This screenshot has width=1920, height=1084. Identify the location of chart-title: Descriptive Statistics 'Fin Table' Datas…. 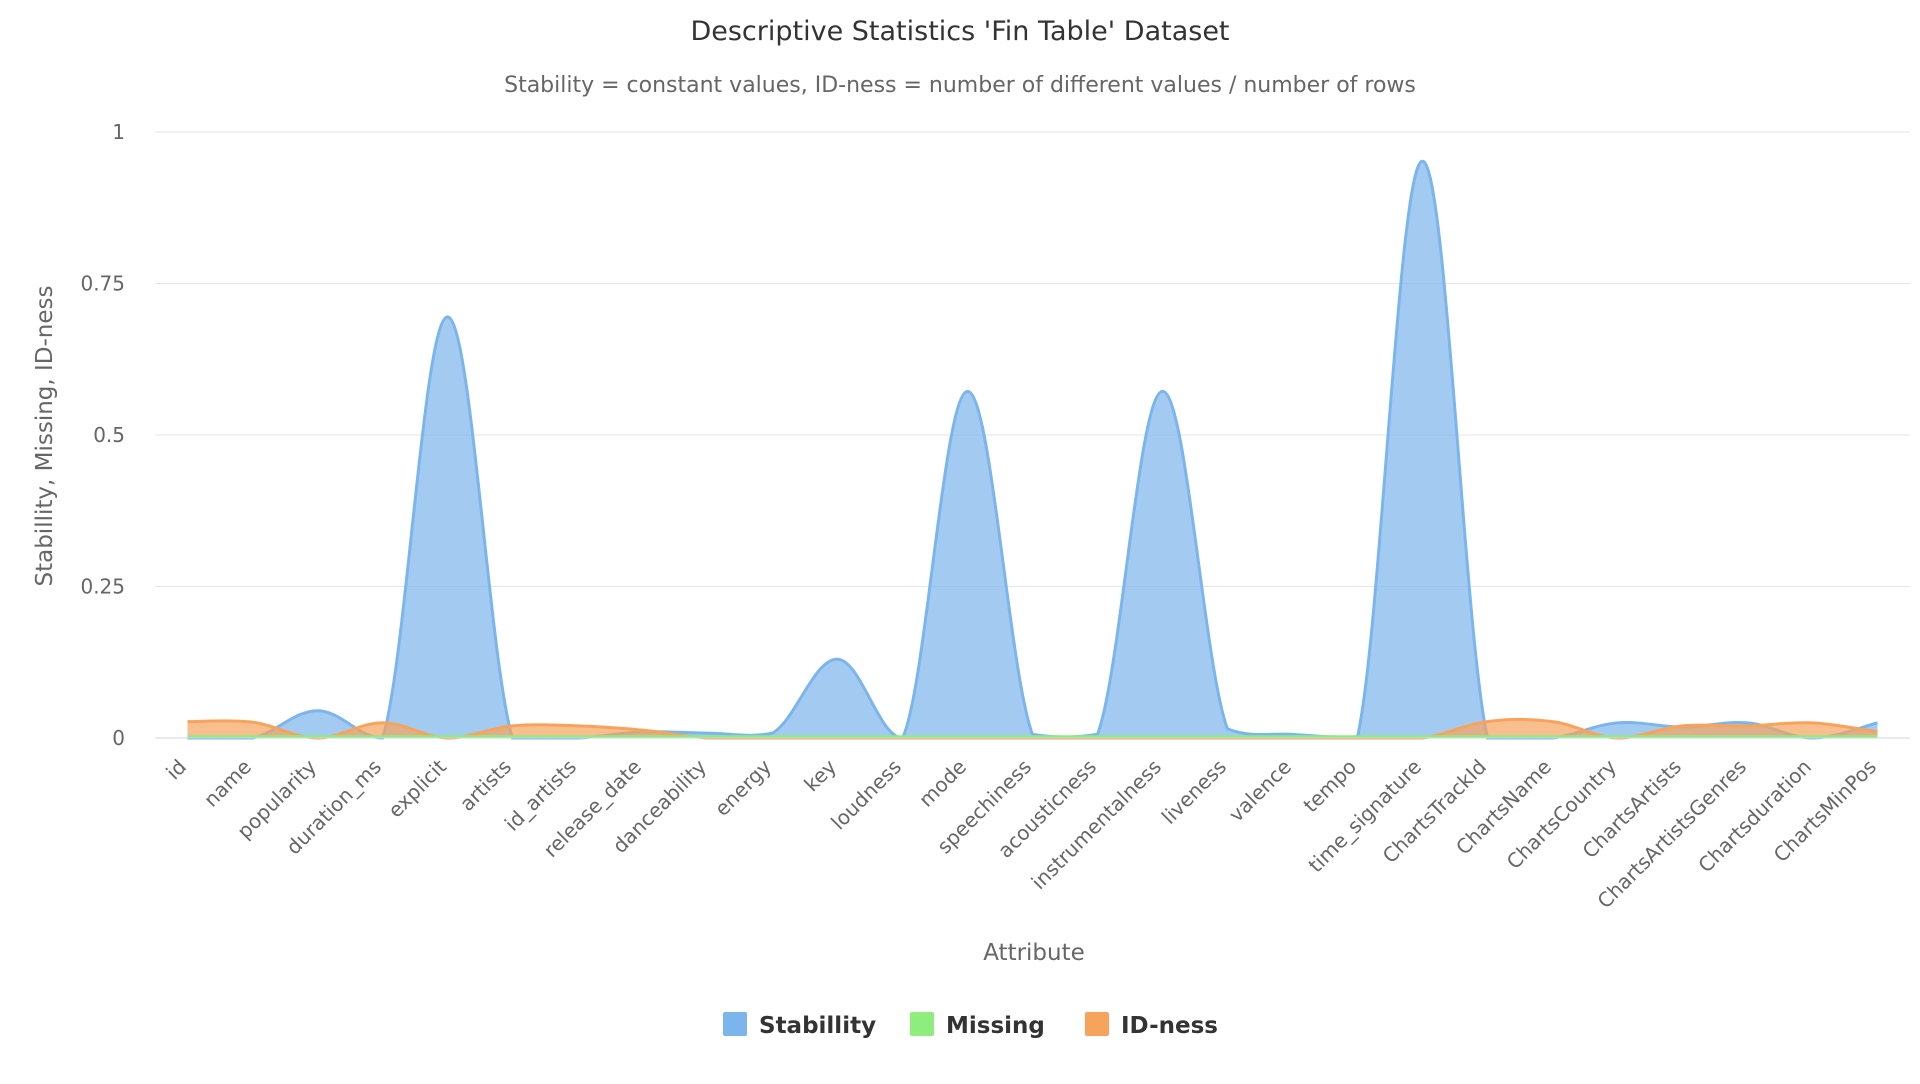
(959, 31).